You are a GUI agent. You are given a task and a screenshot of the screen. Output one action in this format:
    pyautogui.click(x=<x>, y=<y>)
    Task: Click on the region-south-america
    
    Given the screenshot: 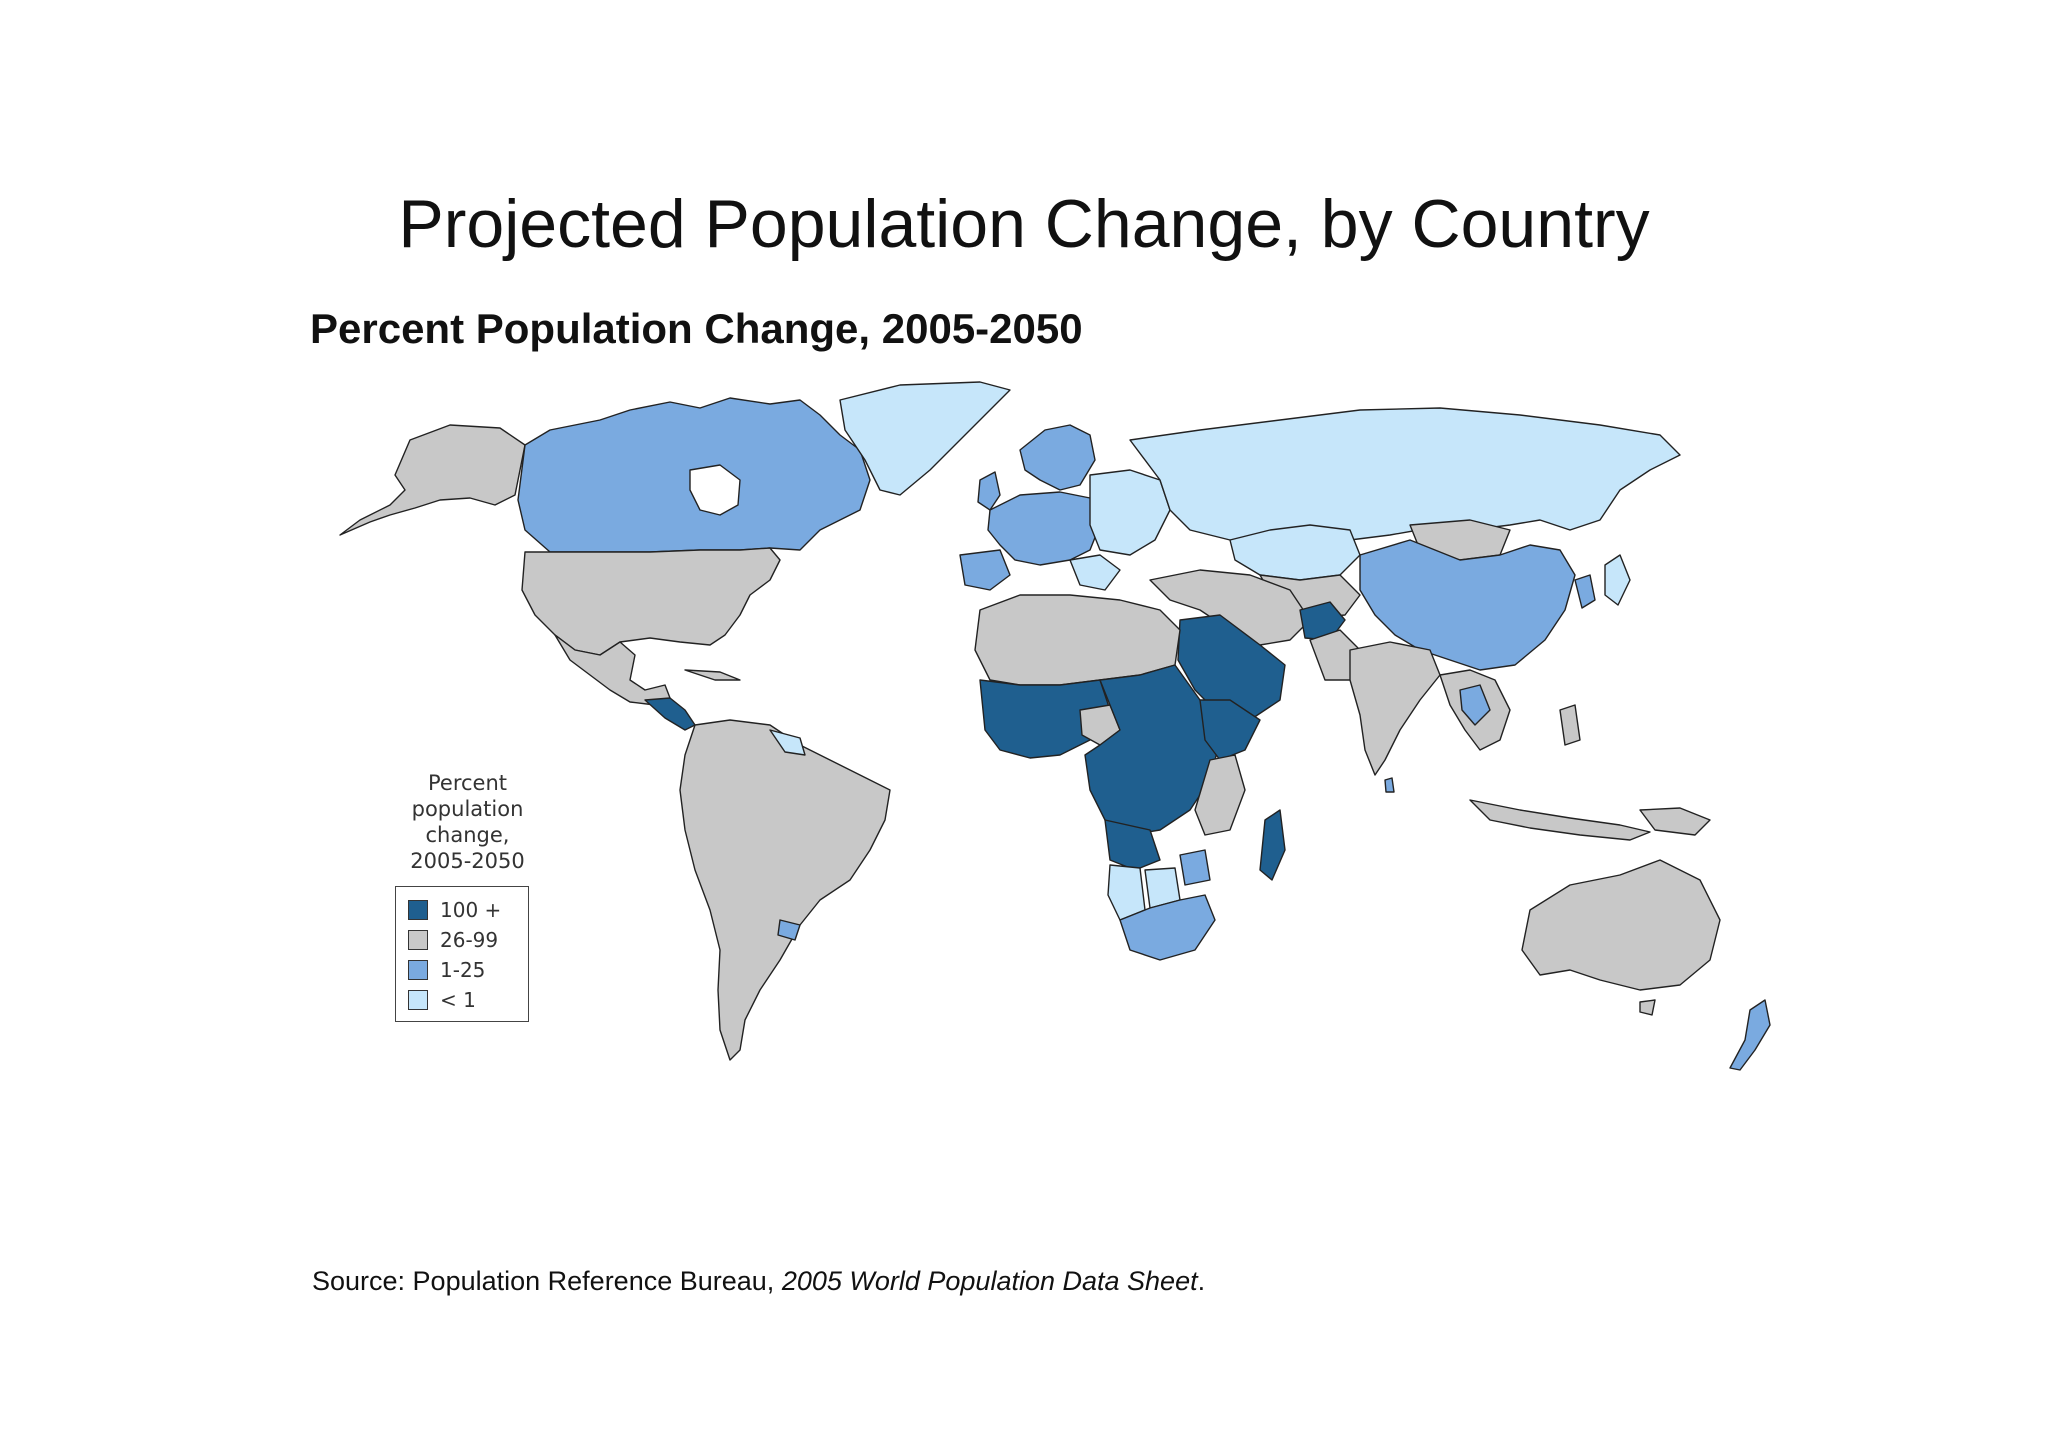 What is the action you would take?
    pyautogui.click(x=785, y=890)
    